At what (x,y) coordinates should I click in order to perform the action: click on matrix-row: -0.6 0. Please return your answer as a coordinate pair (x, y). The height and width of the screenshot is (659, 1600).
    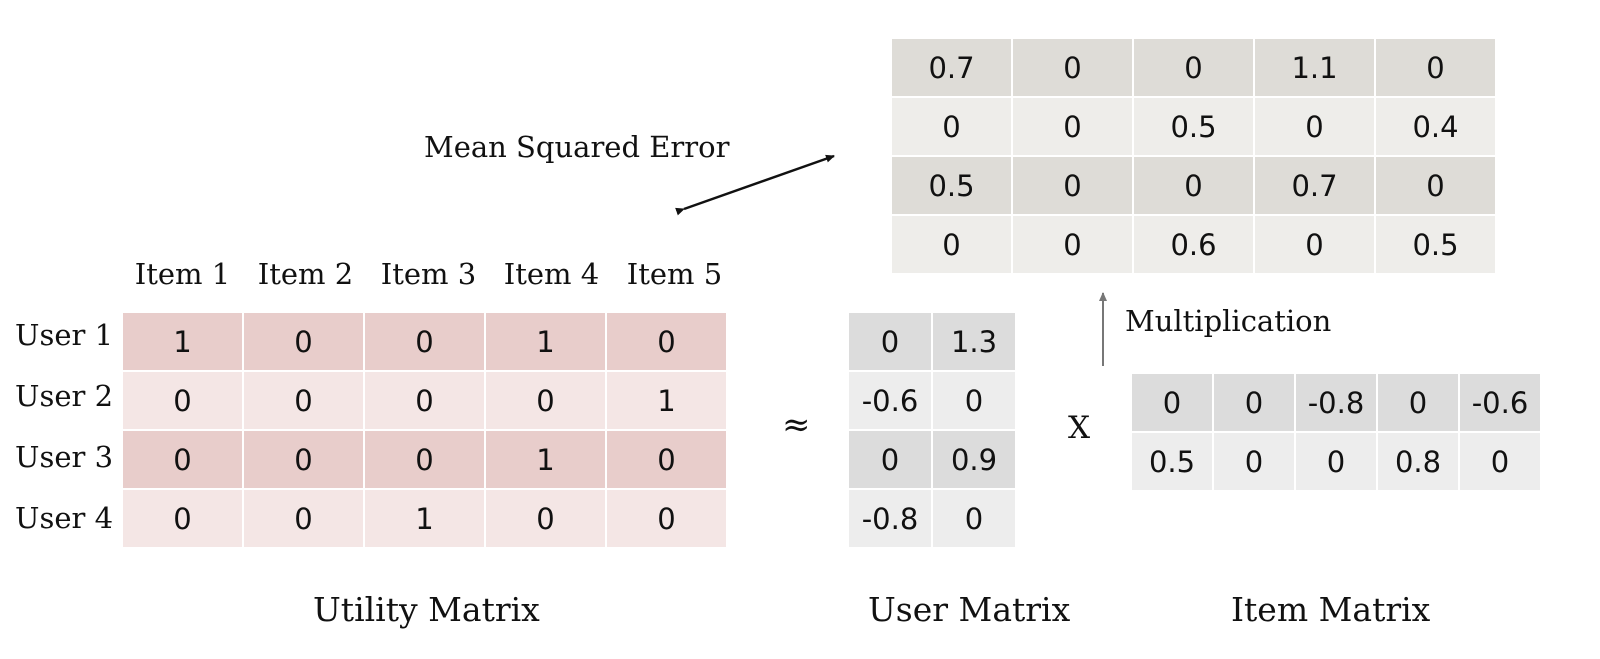
    Looking at the image, I should click on (932, 400).